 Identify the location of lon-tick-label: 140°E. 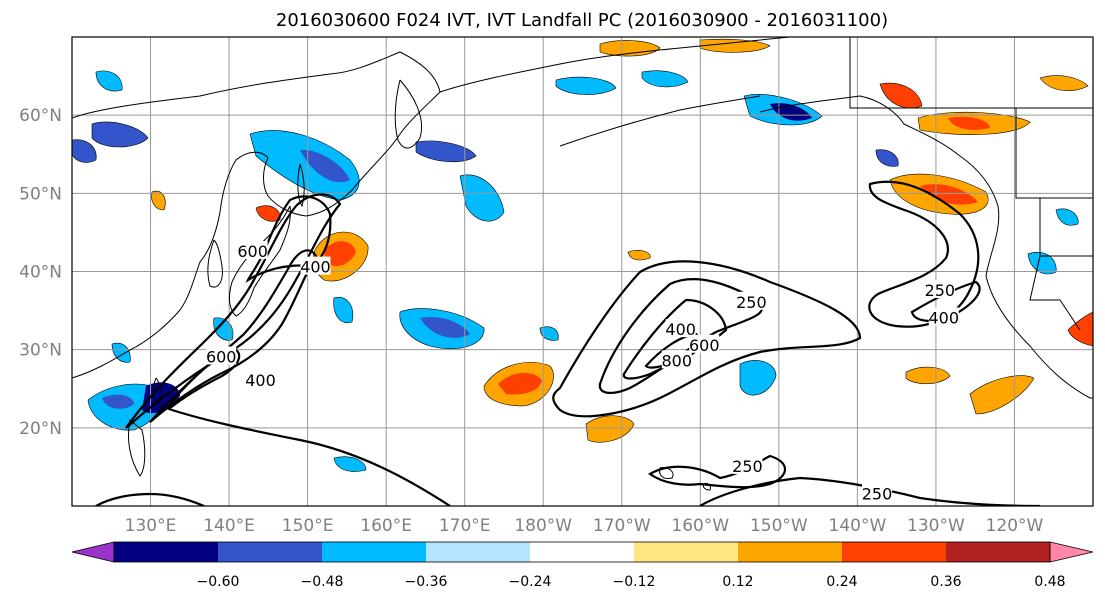
(229, 526).